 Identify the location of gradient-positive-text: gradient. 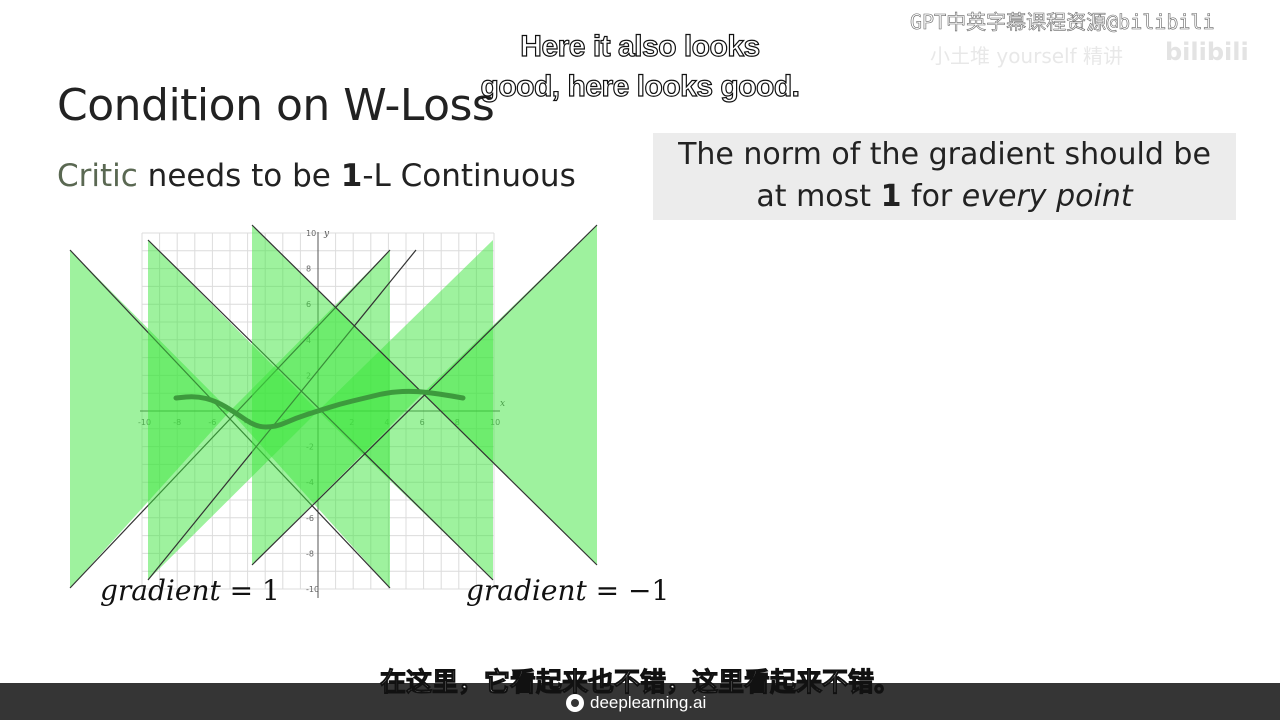
(160, 590).